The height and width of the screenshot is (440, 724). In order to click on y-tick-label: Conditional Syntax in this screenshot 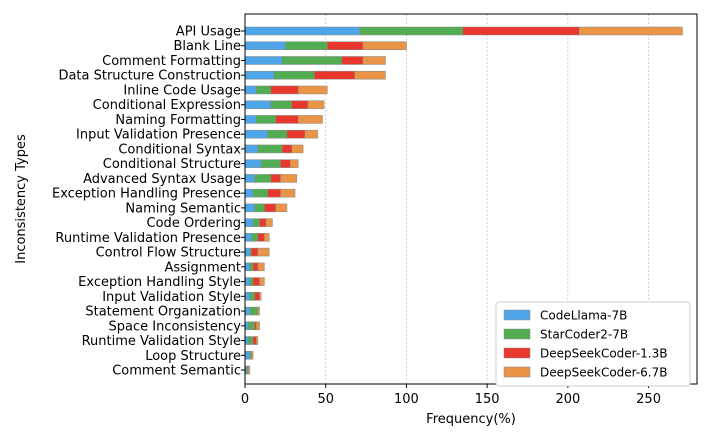, I will do `click(179, 149)`.